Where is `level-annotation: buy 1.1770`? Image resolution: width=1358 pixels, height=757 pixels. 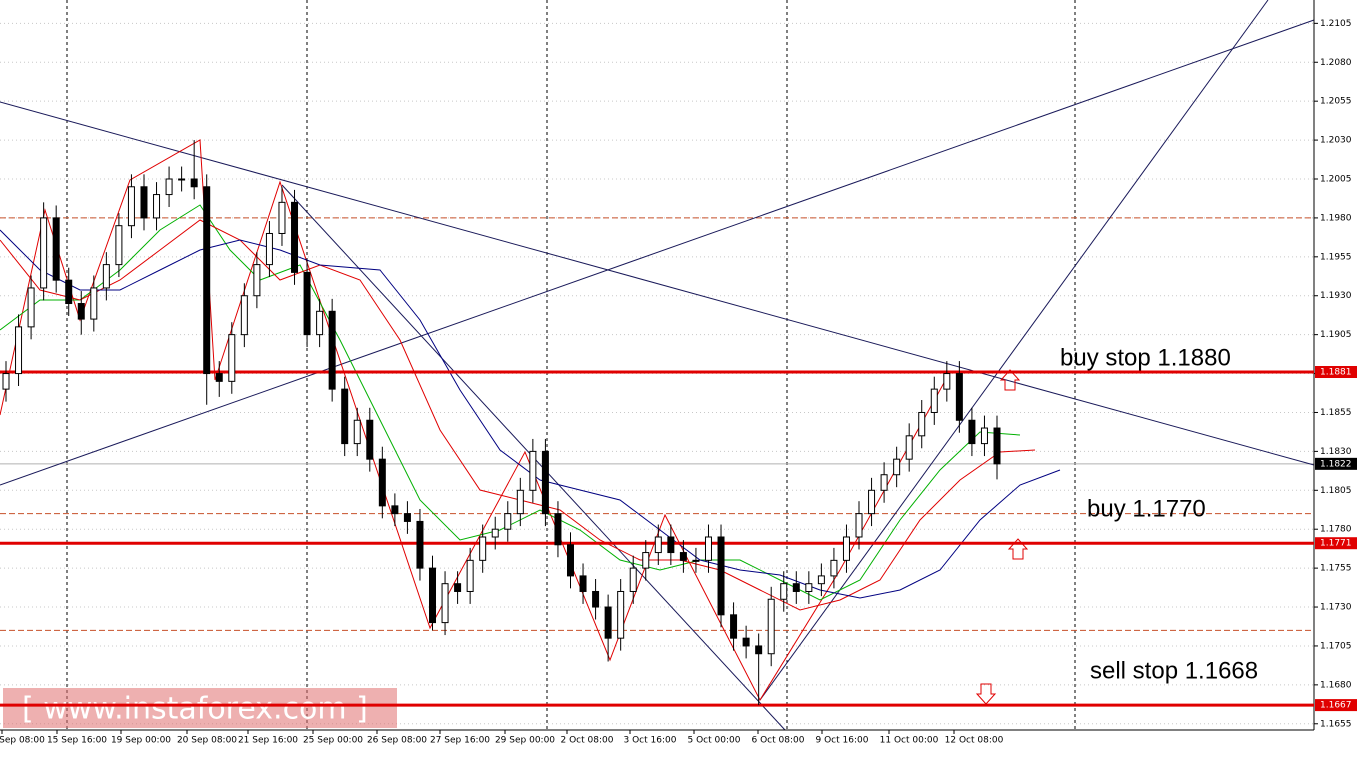
level-annotation: buy 1.1770 is located at coordinates (1146, 509).